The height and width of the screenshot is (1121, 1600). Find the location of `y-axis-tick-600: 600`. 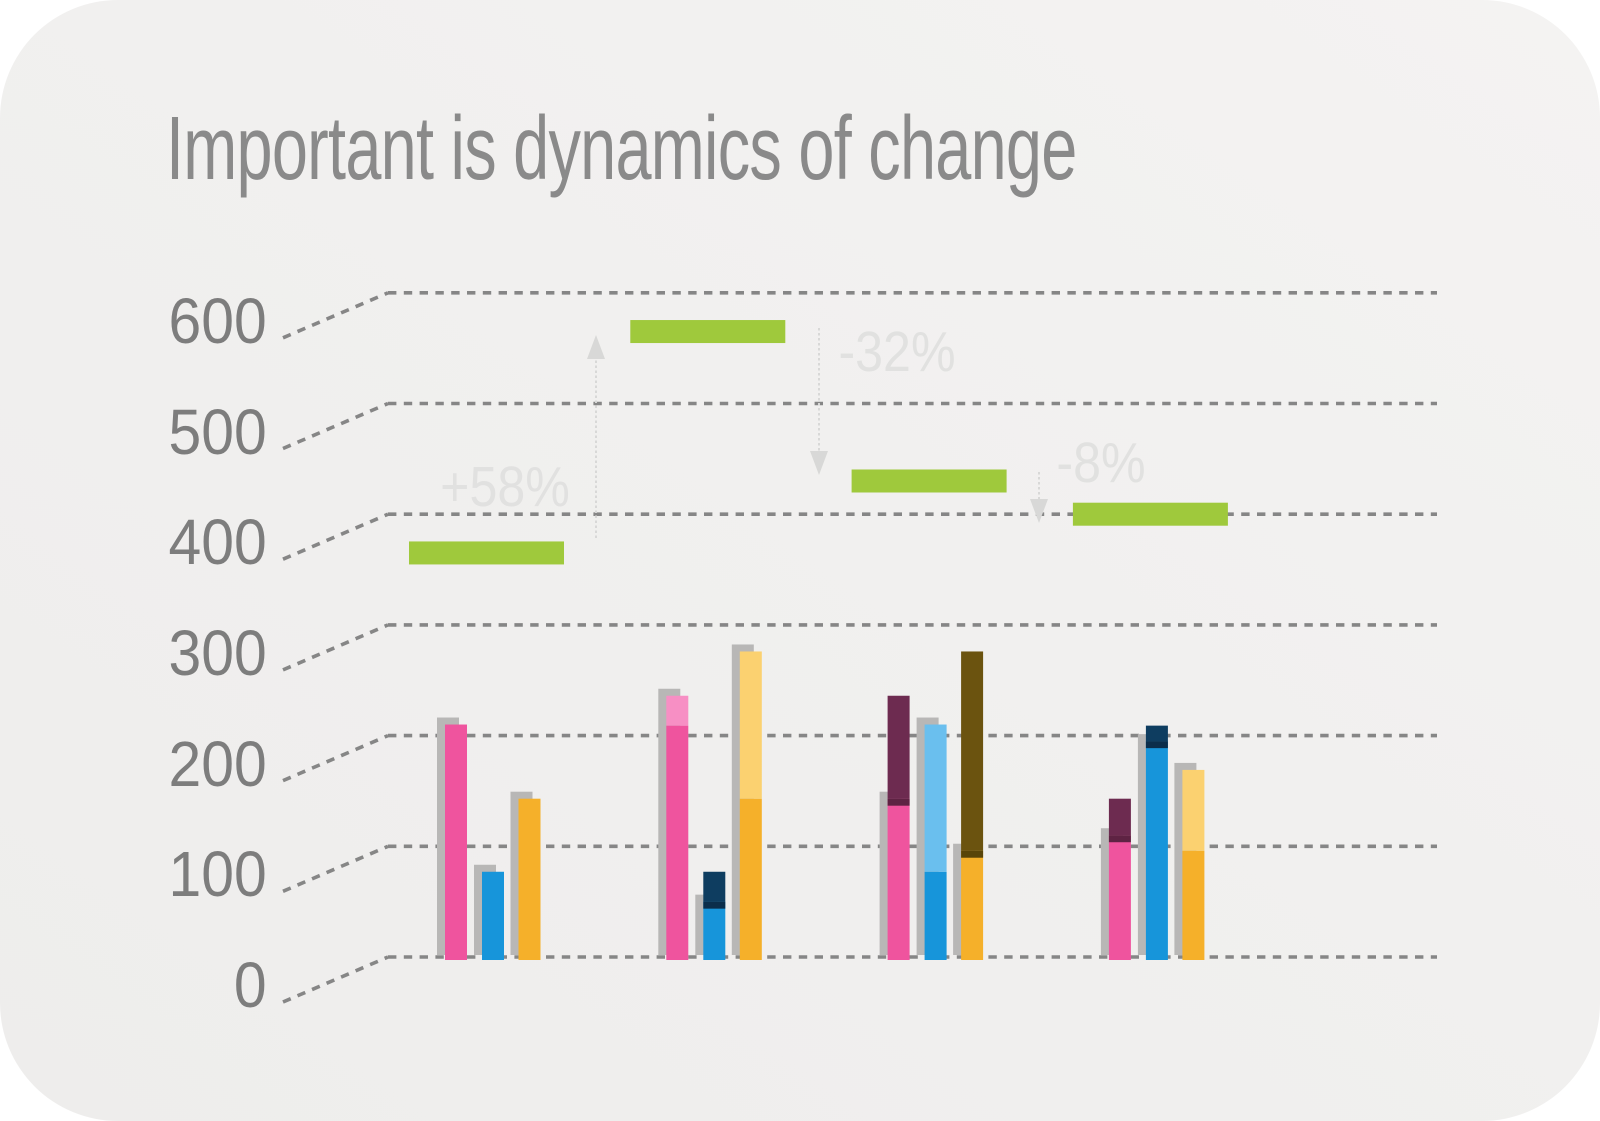

y-axis-tick-600: 600 is located at coordinates (217, 320).